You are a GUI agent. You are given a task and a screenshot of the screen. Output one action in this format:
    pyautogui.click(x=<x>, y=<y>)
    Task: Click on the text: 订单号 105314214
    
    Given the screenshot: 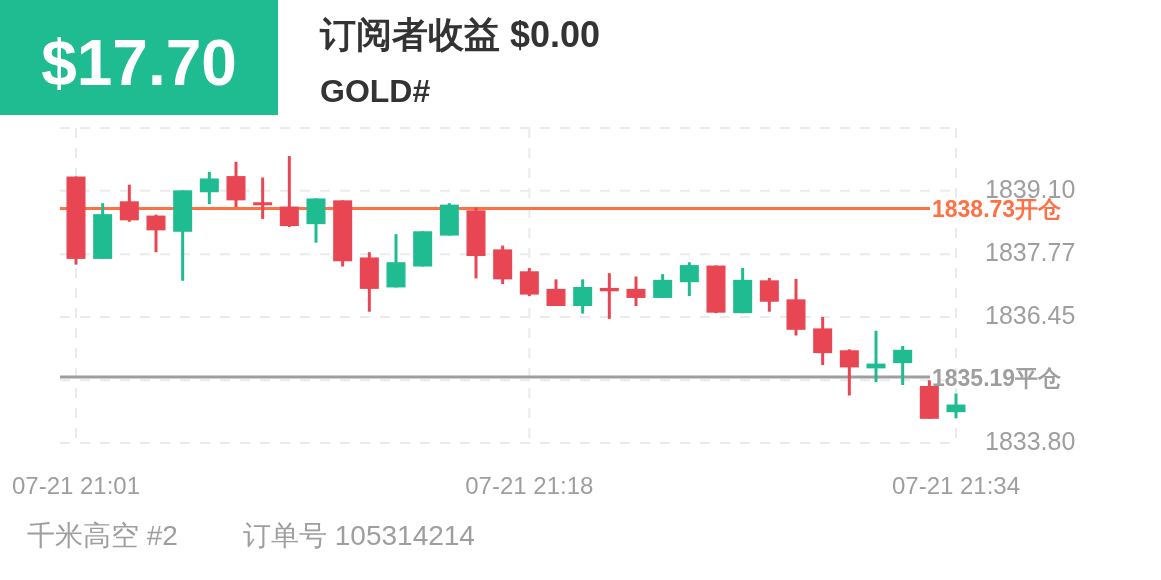 What is the action you would take?
    pyautogui.click(x=359, y=535)
    